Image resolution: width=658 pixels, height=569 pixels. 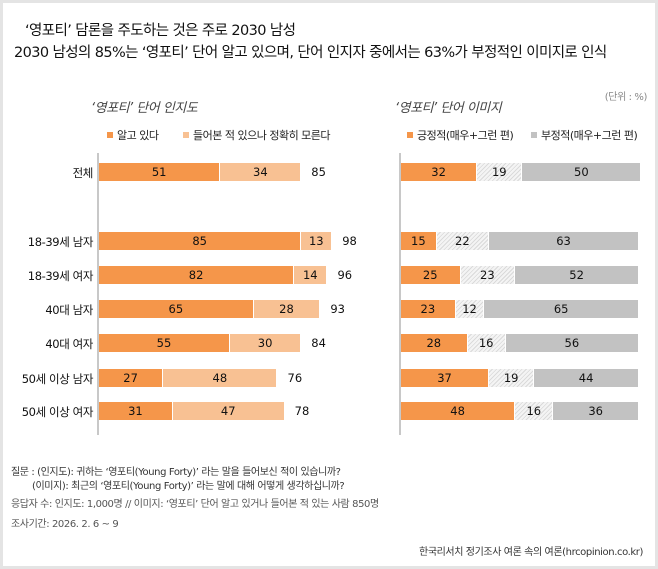 What do you see at coordinates (265, 343) in the screenshot?
I see `bar-segment: 30` at bounding box center [265, 343].